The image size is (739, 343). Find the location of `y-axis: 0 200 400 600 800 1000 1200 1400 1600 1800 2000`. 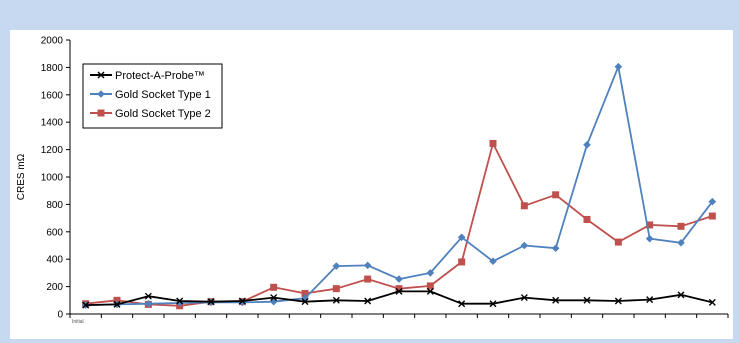

y-axis: 0 200 400 600 800 1000 1200 1400 1600 1800 2000 is located at coordinates (56, 178).